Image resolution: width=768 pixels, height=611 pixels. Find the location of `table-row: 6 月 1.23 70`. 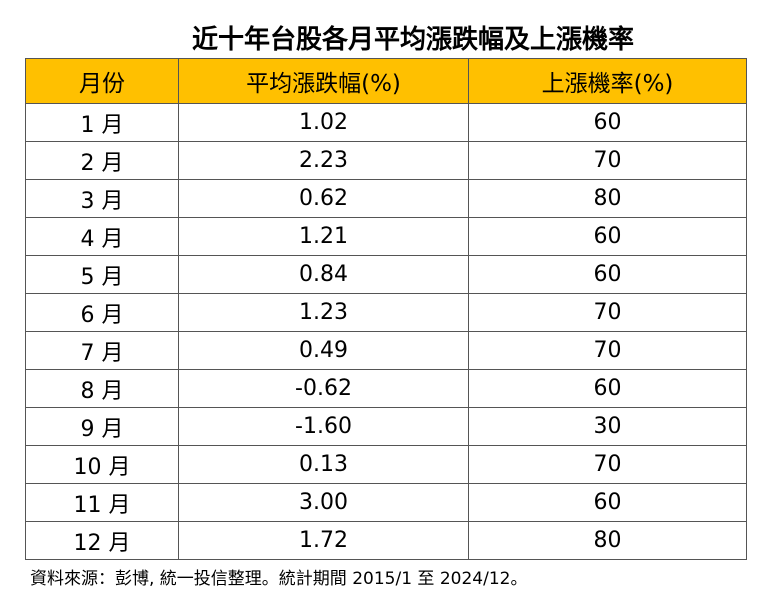

table-row: 6 月 1.23 70 is located at coordinates (386, 312).